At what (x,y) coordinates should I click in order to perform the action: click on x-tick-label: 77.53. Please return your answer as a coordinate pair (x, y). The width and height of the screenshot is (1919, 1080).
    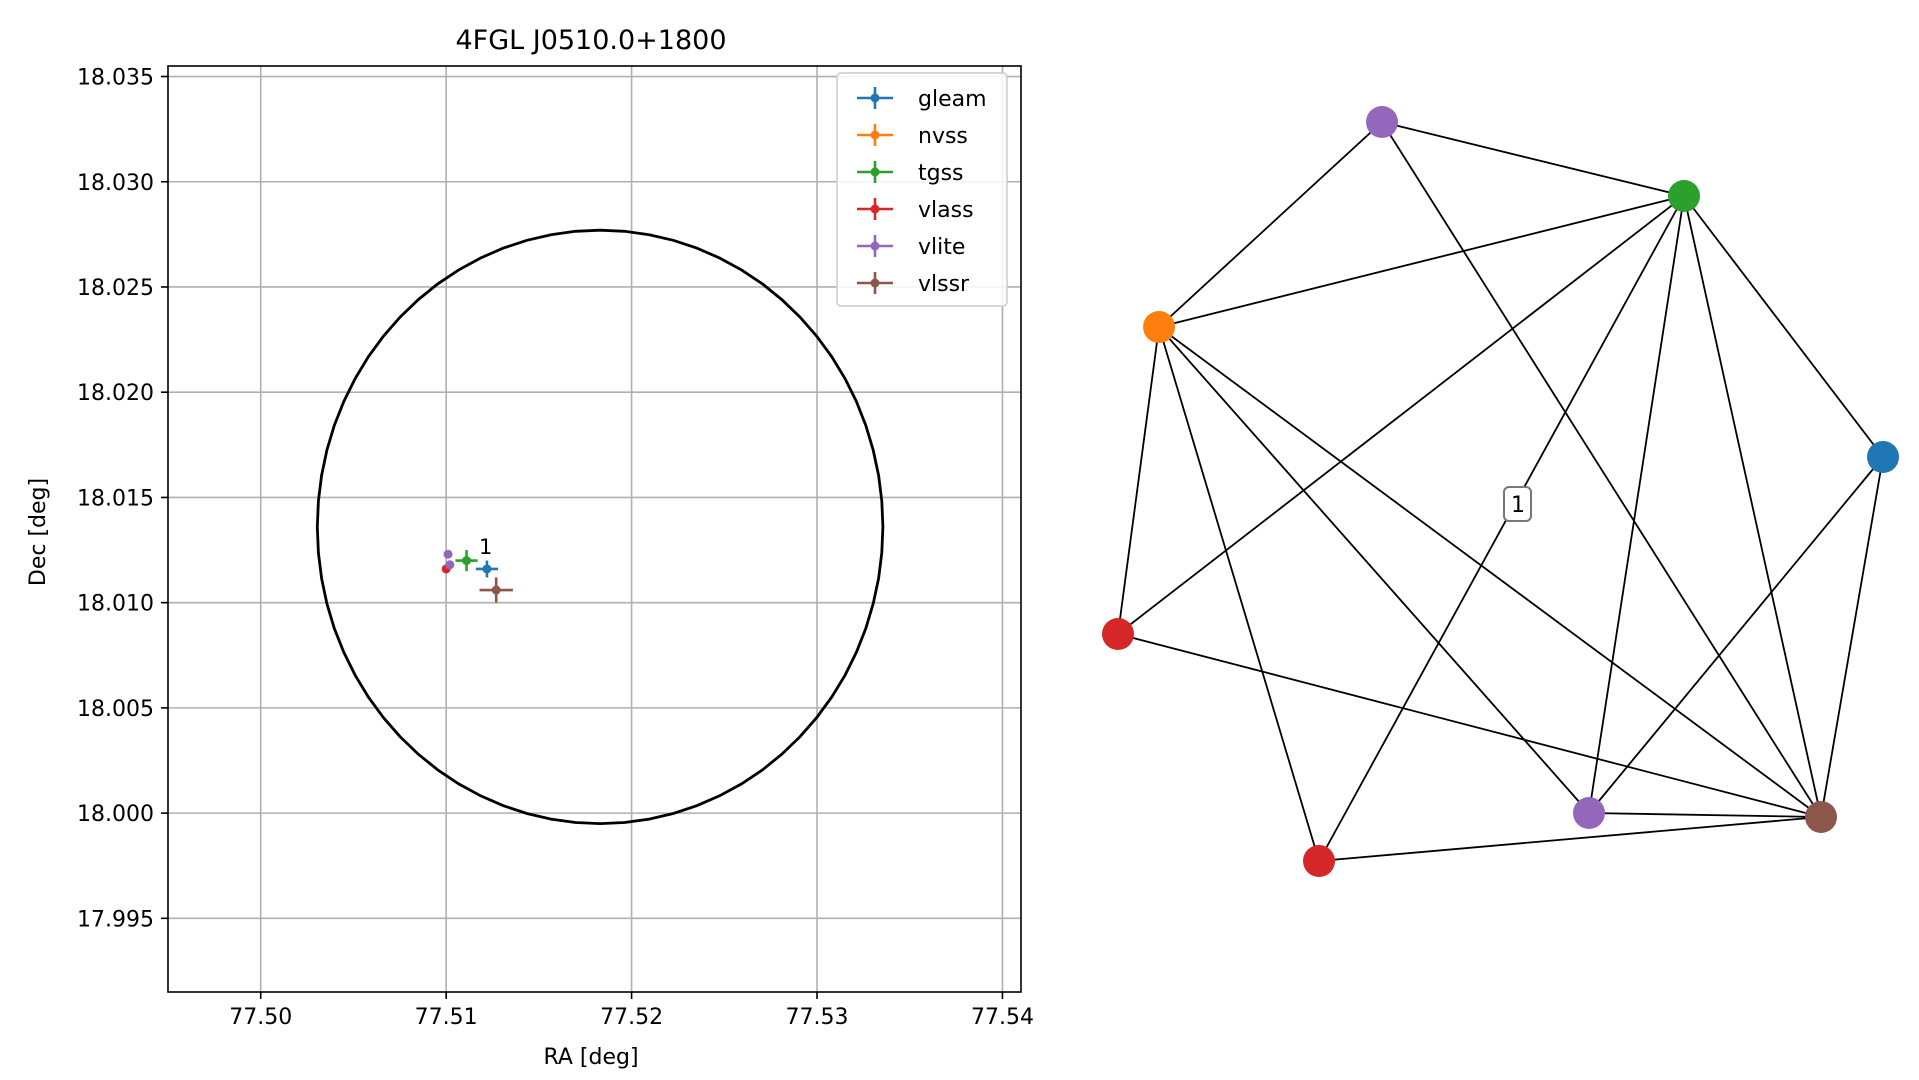
    Looking at the image, I should click on (817, 1017).